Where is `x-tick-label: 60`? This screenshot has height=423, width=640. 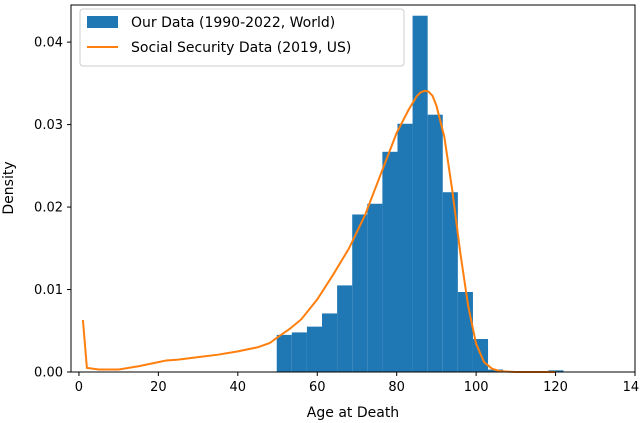 x-tick-label: 60 is located at coordinates (317, 387).